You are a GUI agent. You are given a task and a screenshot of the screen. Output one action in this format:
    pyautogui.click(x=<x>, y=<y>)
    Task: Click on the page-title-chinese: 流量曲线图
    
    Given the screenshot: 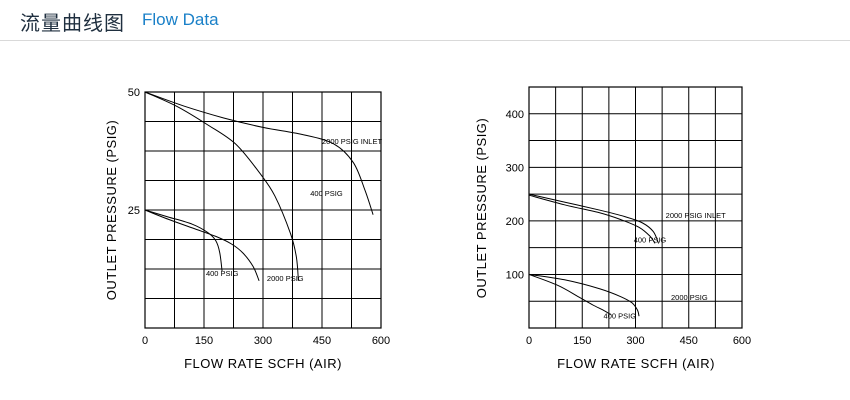 What is the action you would take?
    pyautogui.click(x=72, y=23)
    